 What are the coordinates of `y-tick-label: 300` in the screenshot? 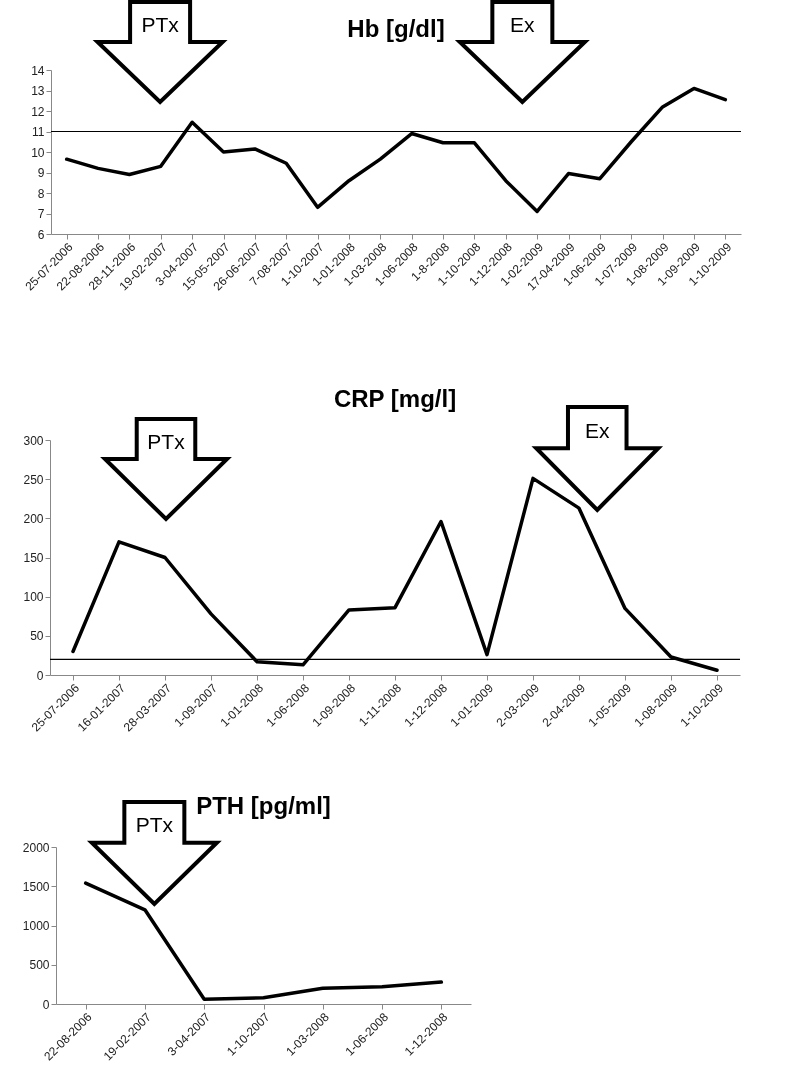 It's located at (33, 440).